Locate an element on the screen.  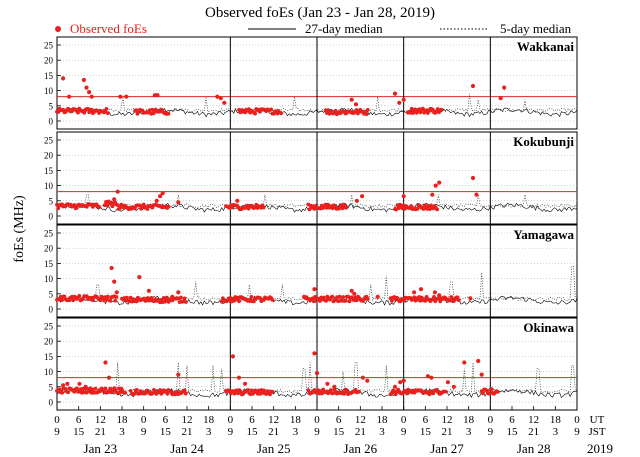
y-tick-label: 10 is located at coordinates (49, 279).